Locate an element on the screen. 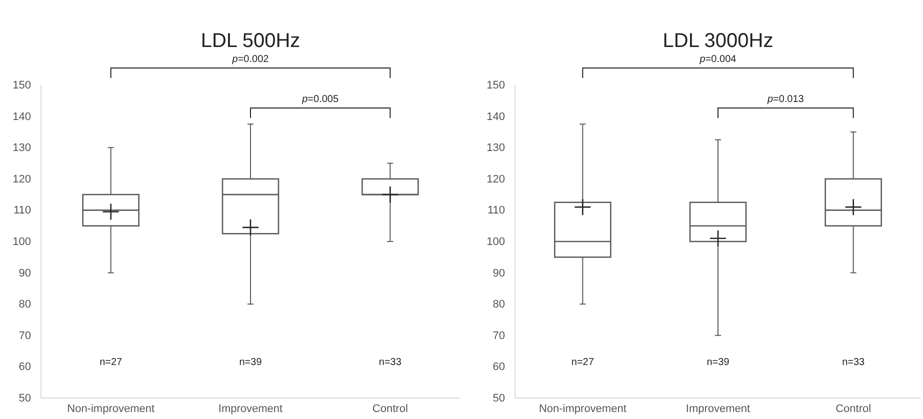 This screenshot has height=419, width=923. chart-title: LDL 500Hz is located at coordinates (250, 41).